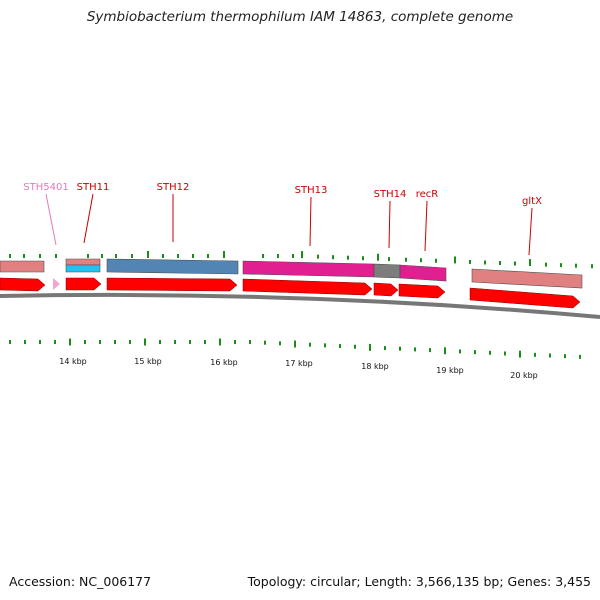 Image resolution: width=600 pixels, height=600 pixels. I want to click on lower-tick-row, so click(295, 348).